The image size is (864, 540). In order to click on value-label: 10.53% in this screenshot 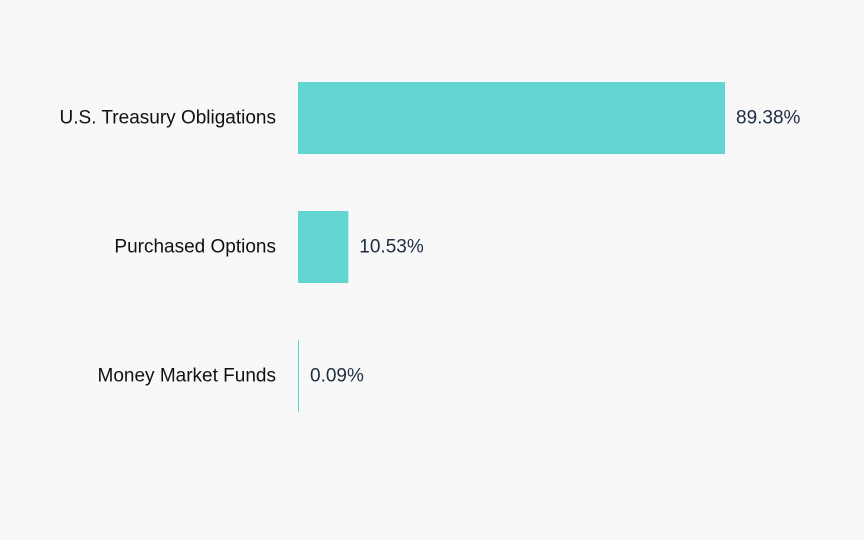, I will do `click(391, 247)`.